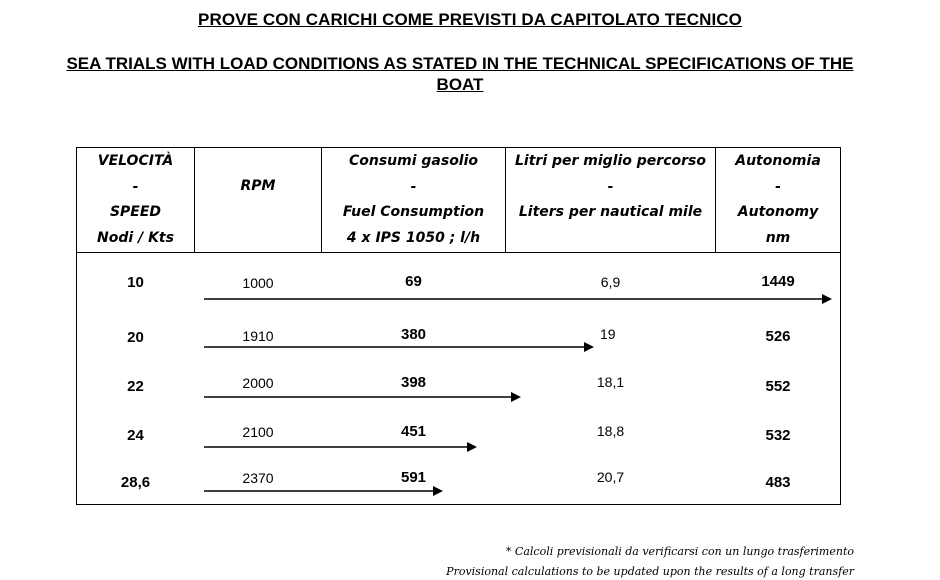  Describe the element at coordinates (413, 477) in the screenshot. I see `cell-fuel: 591` at that location.